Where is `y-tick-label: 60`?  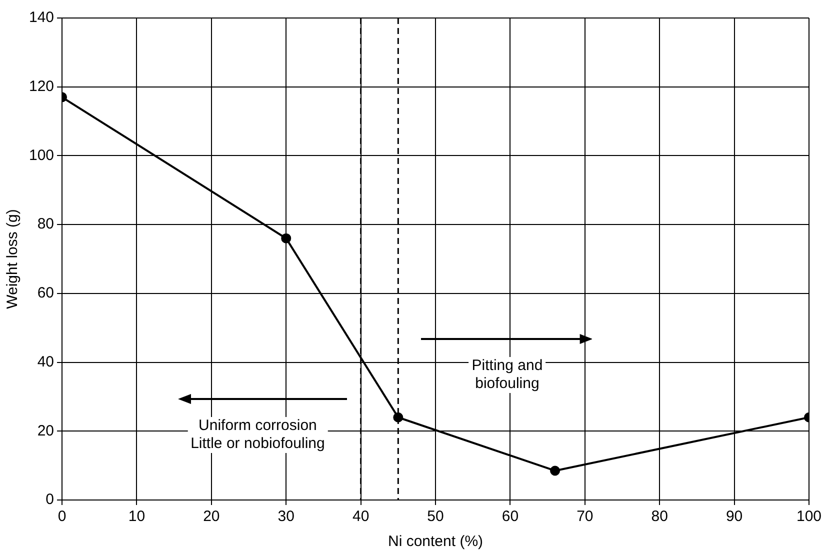 y-tick-label: 60 is located at coordinates (45, 293).